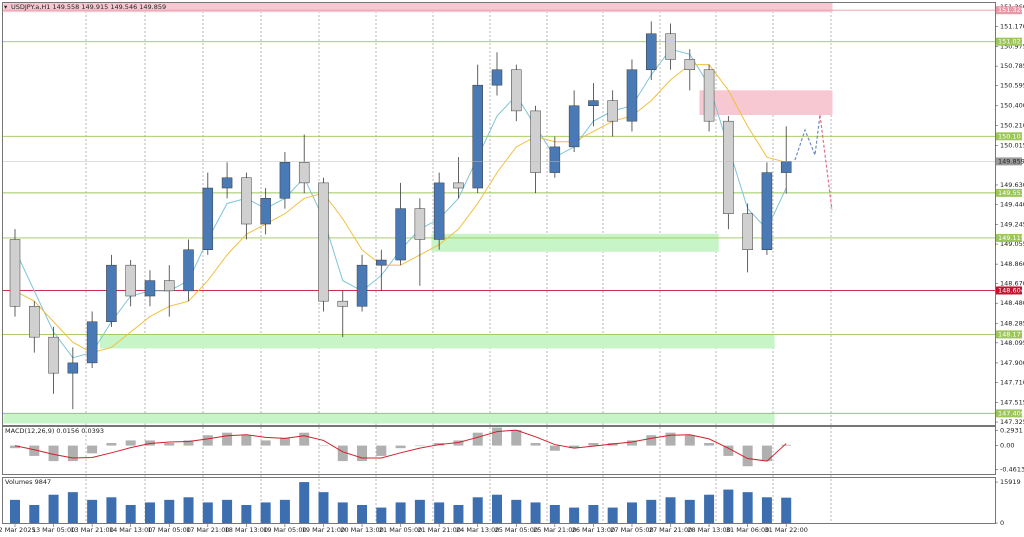  What do you see at coordinates (1012, 264) in the screenshot?
I see `y-tick-label: 148.860` at bounding box center [1012, 264].